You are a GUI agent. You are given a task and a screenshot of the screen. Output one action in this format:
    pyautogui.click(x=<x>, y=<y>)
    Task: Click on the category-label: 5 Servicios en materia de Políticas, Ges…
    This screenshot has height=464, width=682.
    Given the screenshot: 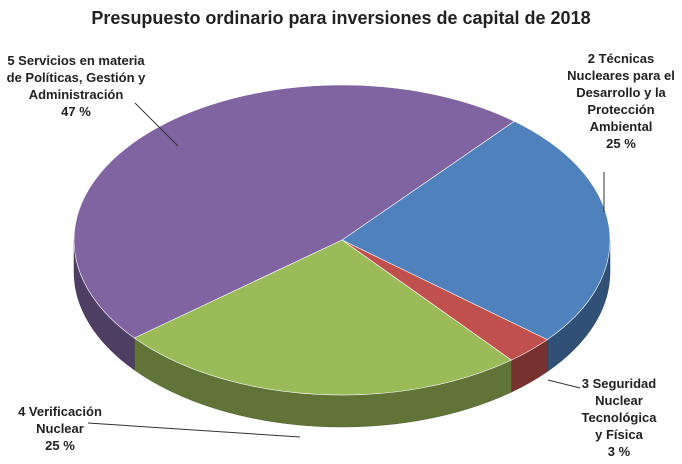 What is the action you would take?
    pyautogui.click(x=76, y=77)
    